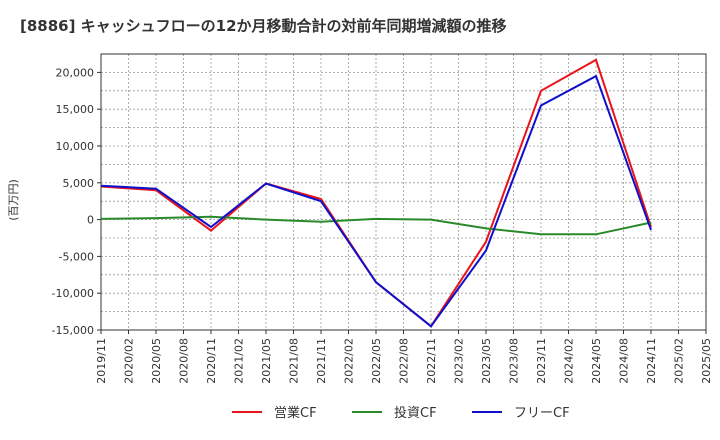  I want to click on y-tick-label: 15,000, so click(75, 109).